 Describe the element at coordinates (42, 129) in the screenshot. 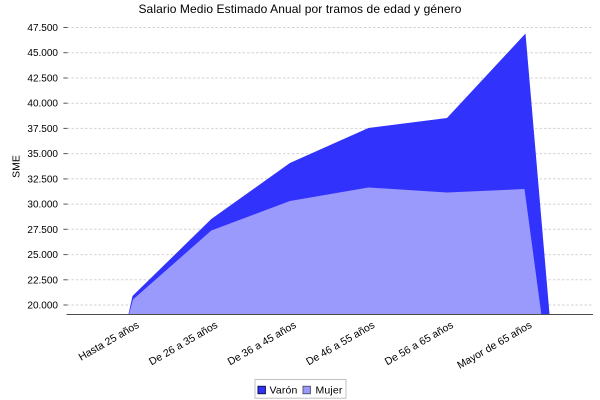

I see `svg-text: 37.500` at that location.